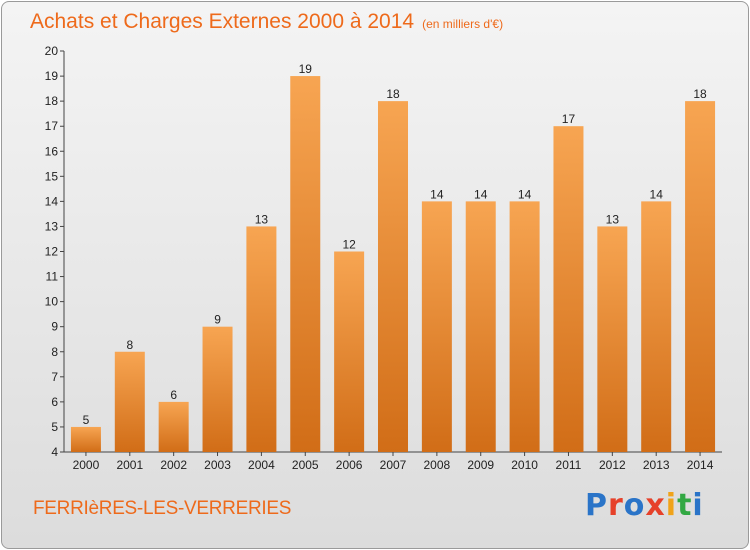  I want to click on logo-letter: P, so click(596, 505).